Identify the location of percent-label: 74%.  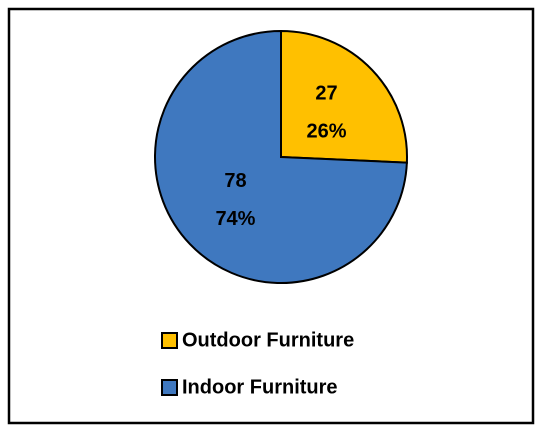
(235, 219).